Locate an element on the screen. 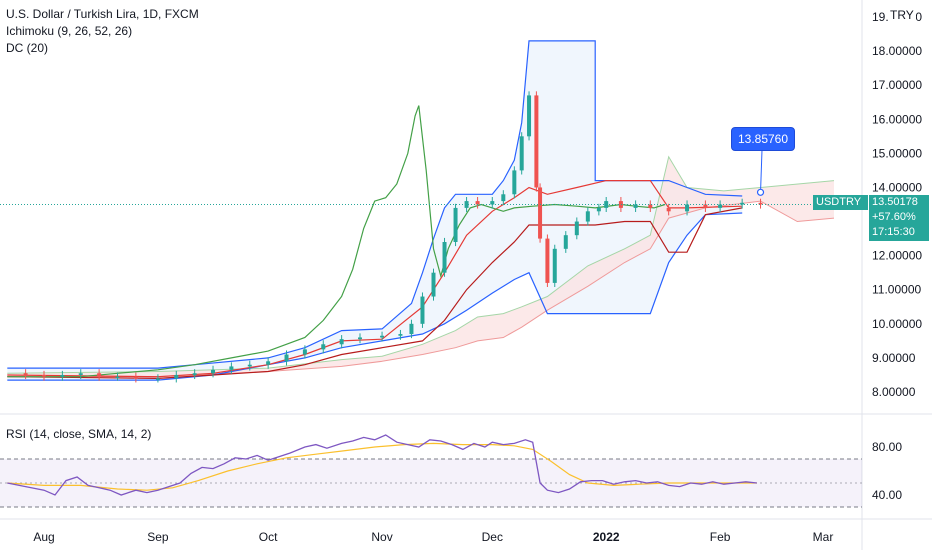 The image size is (932, 550). price-tick-label: 11.00000 is located at coordinates (896, 290).